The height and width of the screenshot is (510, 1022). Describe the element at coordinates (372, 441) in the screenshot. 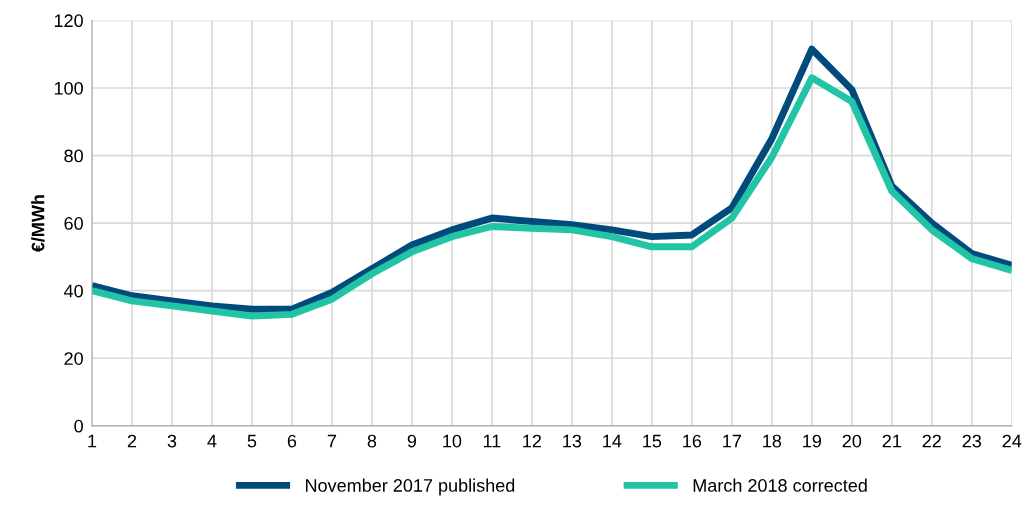

I see `x-tick-label: 8` at that location.